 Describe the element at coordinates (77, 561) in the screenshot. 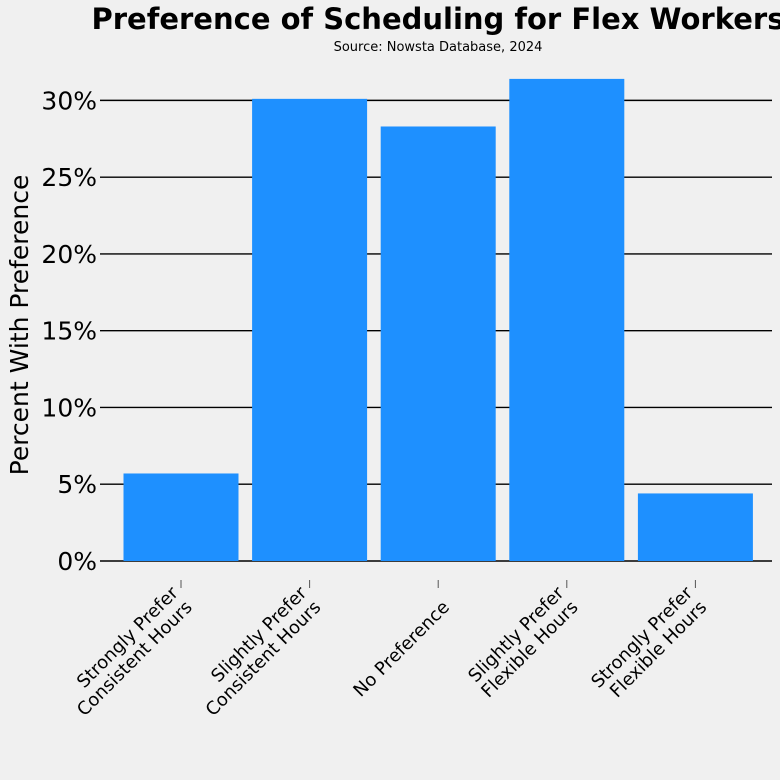

I see `y-tick-label: 0%` at that location.